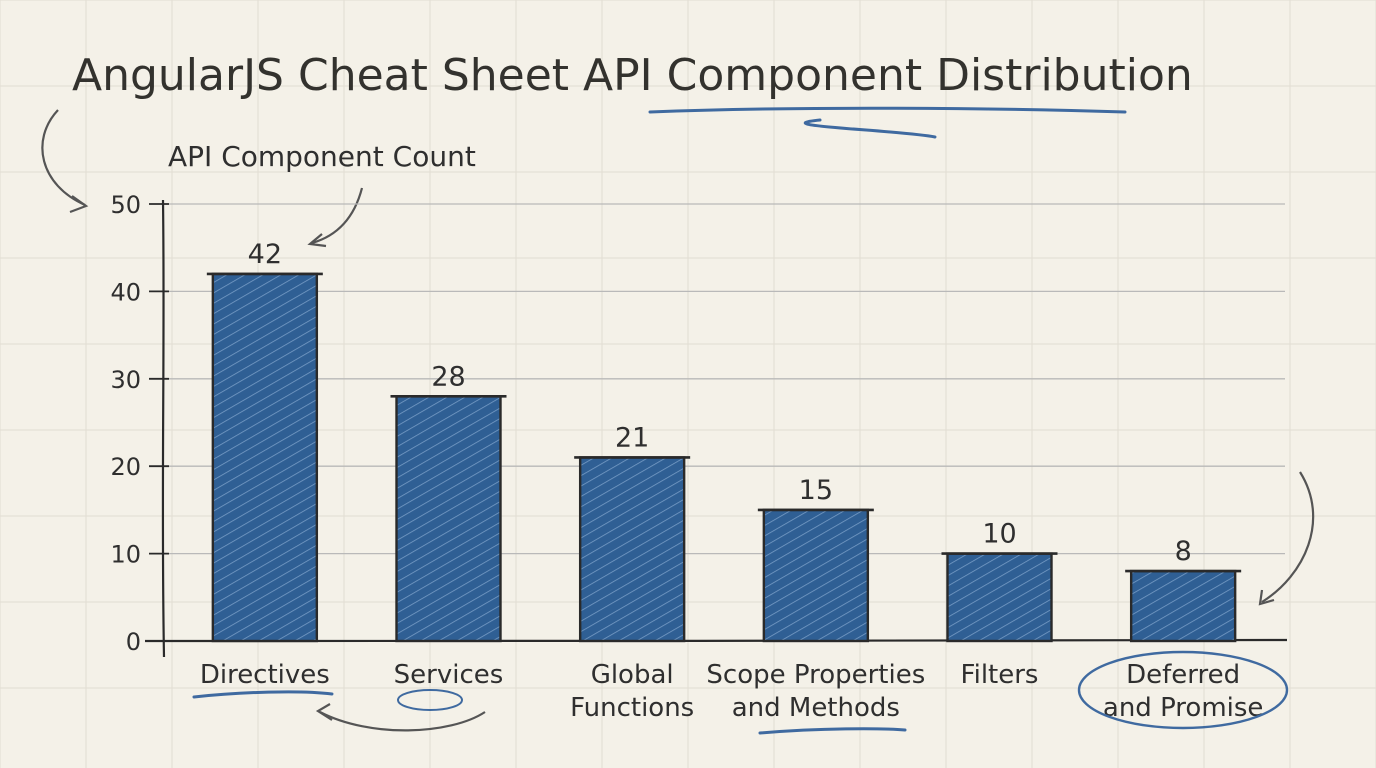 The image size is (1376, 768). I want to click on x-tick-label: Services, so click(449, 675).